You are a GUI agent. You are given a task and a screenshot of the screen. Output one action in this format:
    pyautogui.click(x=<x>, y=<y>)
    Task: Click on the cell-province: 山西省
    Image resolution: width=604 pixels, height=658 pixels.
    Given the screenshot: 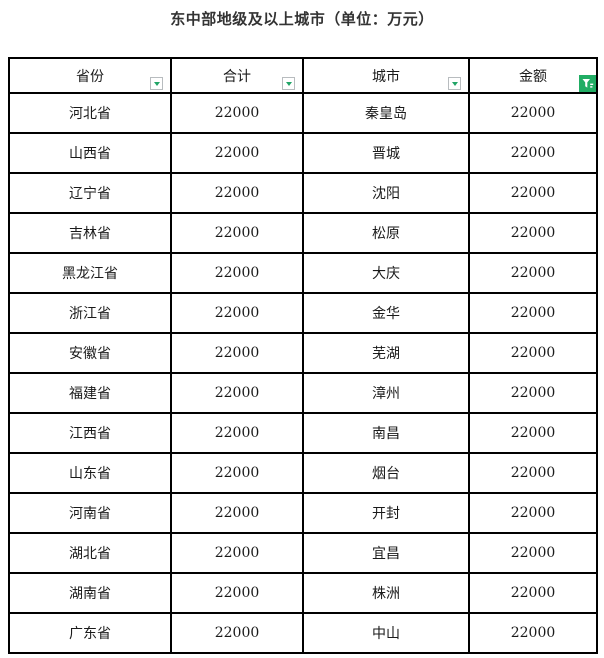 What is the action you would take?
    pyautogui.click(x=90, y=153)
    